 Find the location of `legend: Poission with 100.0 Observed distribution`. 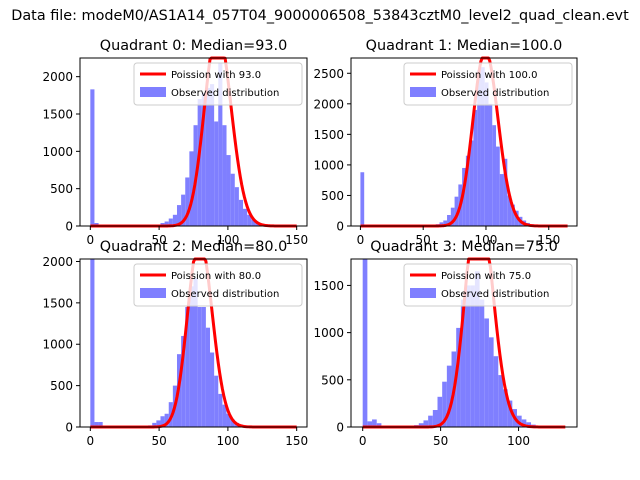

legend: Poission with 100.0 Observed distribution is located at coordinates (488, 84).